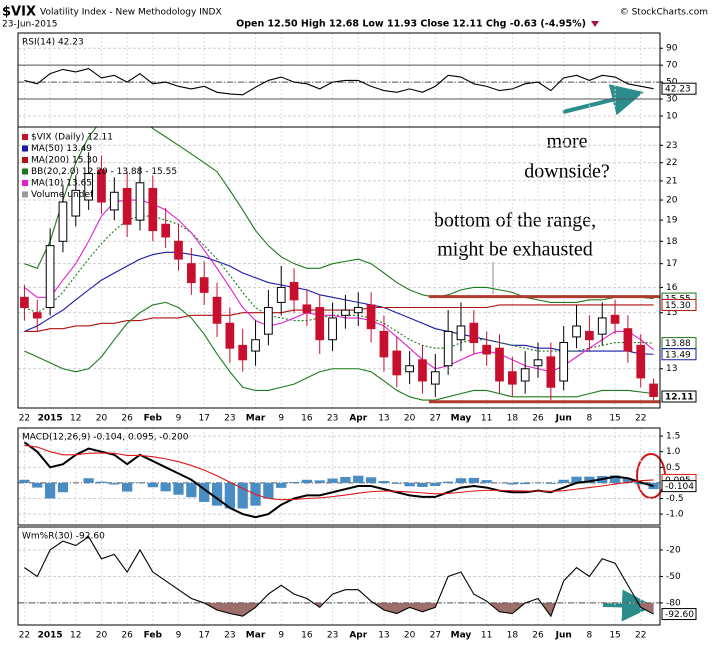  I want to click on willr-arrow, so click(628, 605).